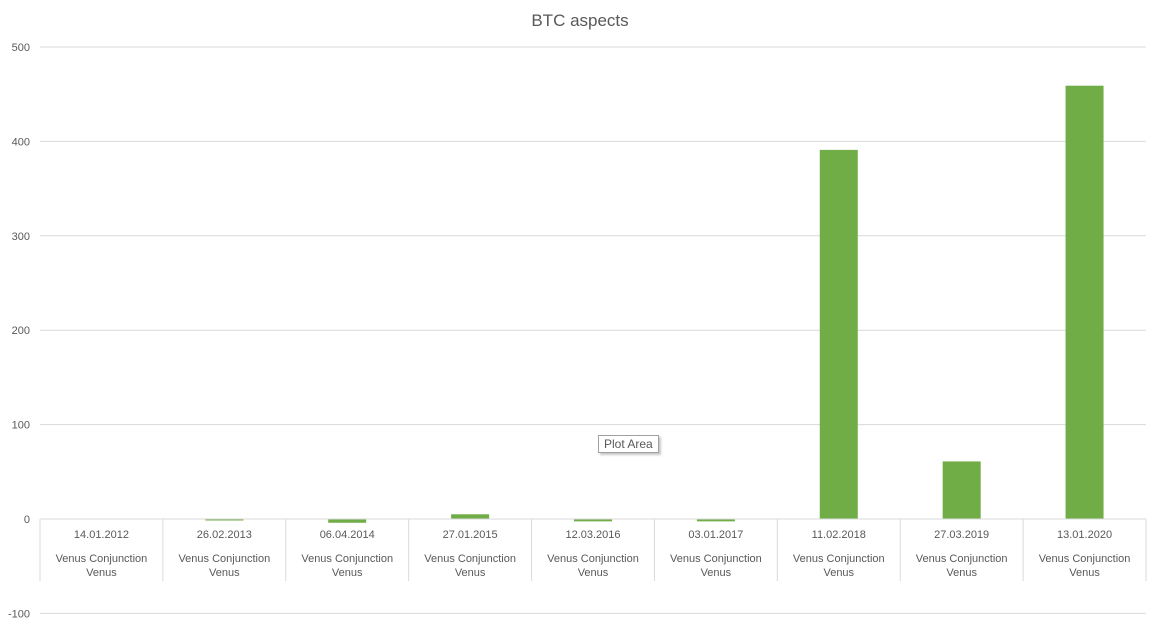 The width and height of the screenshot is (1160, 629). Describe the element at coordinates (224, 535) in the screenshot. I see `category-date: 26.02.2013` at that location.